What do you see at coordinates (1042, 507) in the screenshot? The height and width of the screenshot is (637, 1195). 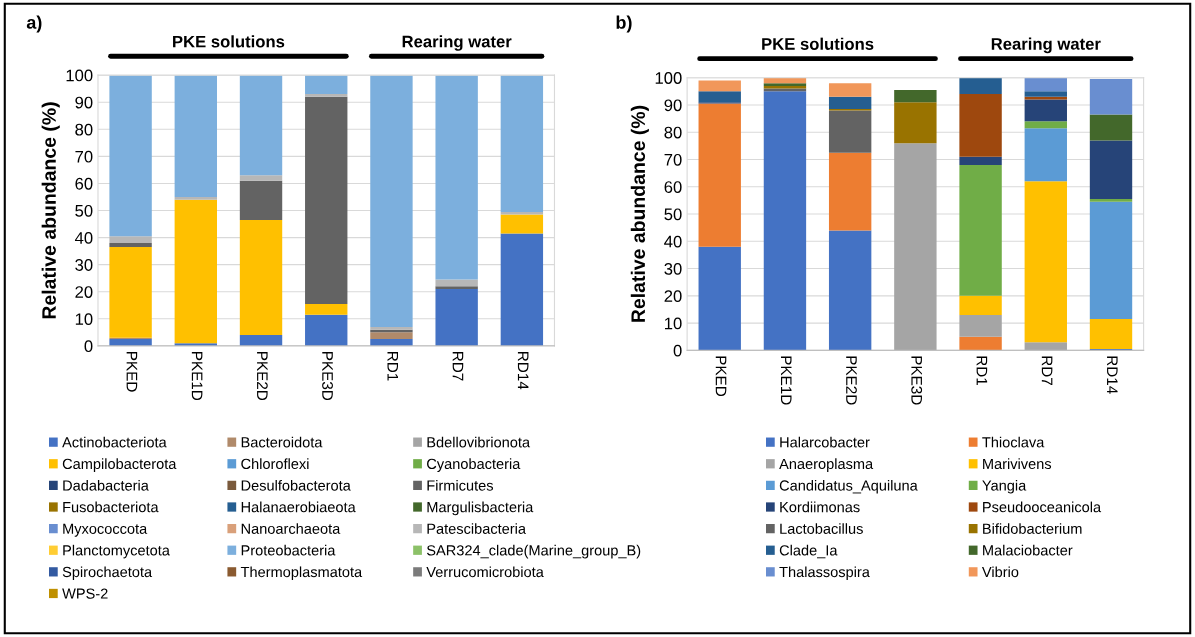 I see `legend-label: Pseudooceanicola` at bounding box center [1042, 507].